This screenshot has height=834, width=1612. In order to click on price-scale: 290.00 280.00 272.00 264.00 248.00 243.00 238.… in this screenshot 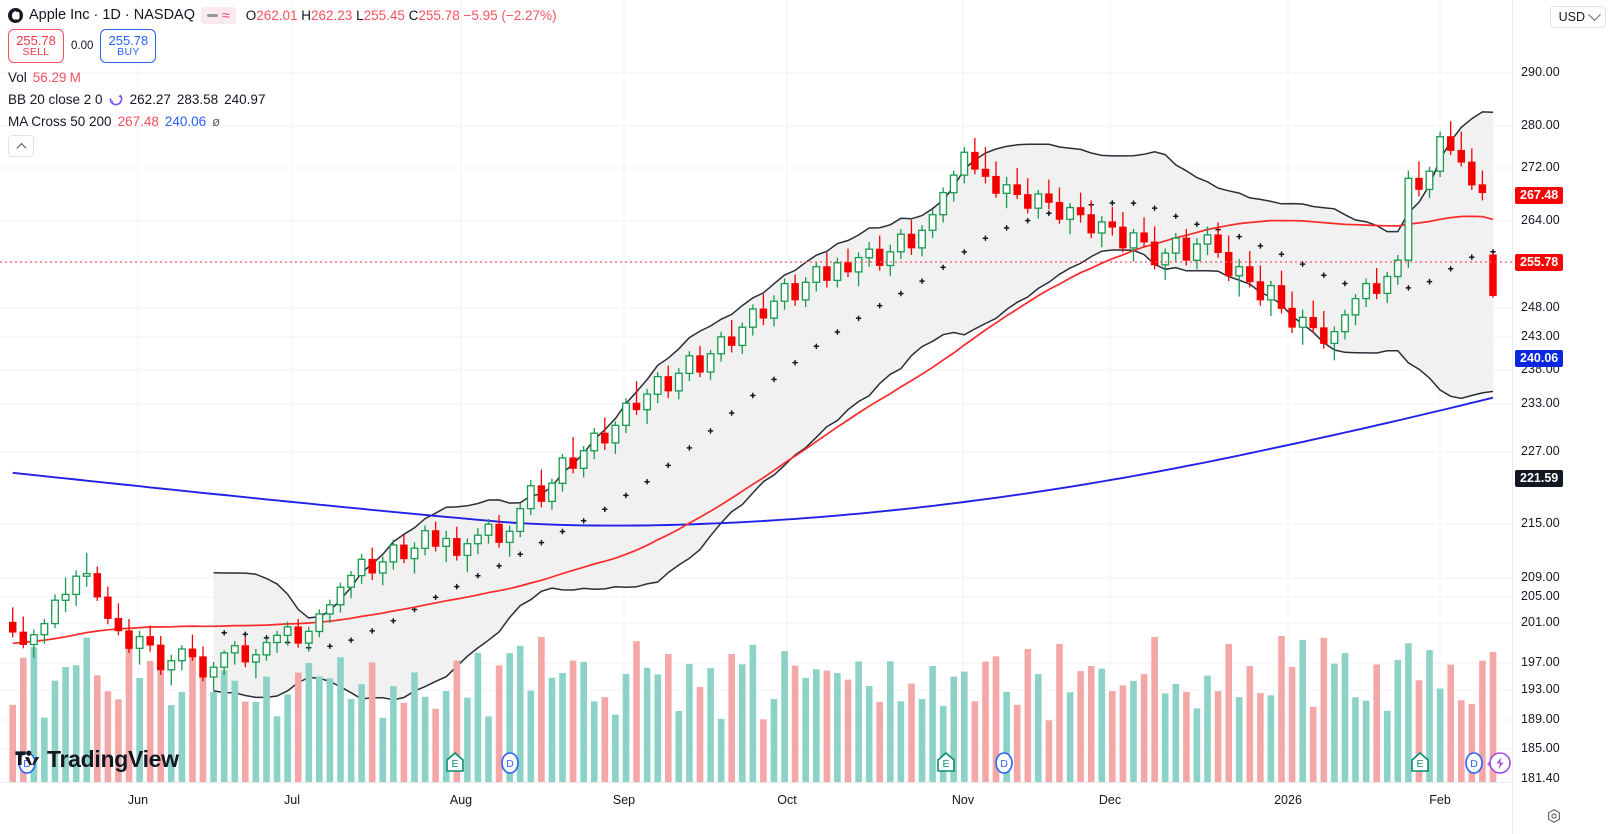, I will do `click(1562, 417)`.